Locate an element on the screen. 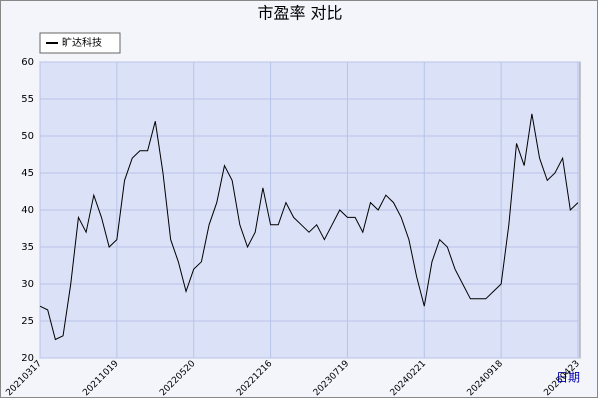 The width and height of the screenshot is (600, 404). y-tick-label: 50 is located at coordinates (27, 136).